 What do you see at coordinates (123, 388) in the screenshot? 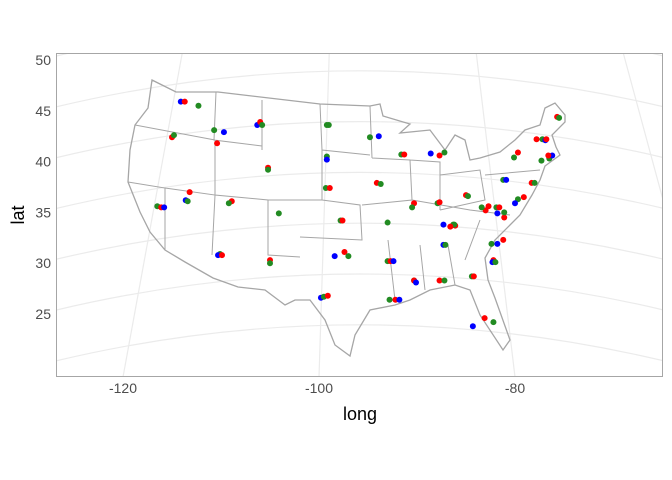
I see `x-tick-label: -120` at bounding box center [123, 388].